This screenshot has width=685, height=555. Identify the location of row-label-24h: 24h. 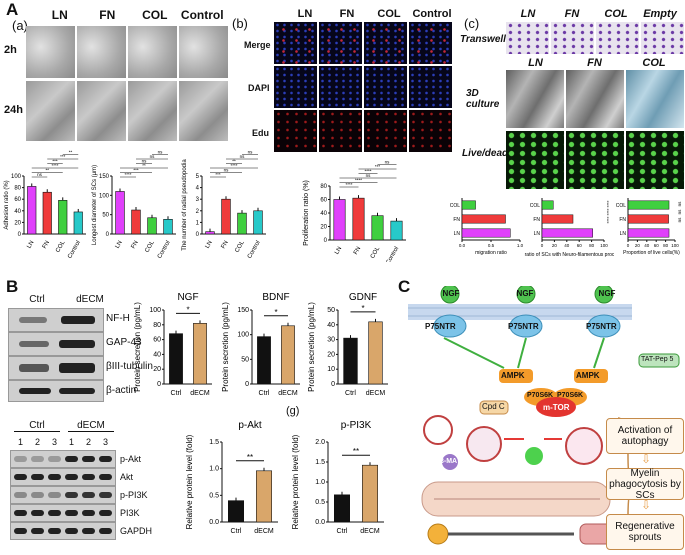
(13, 110).